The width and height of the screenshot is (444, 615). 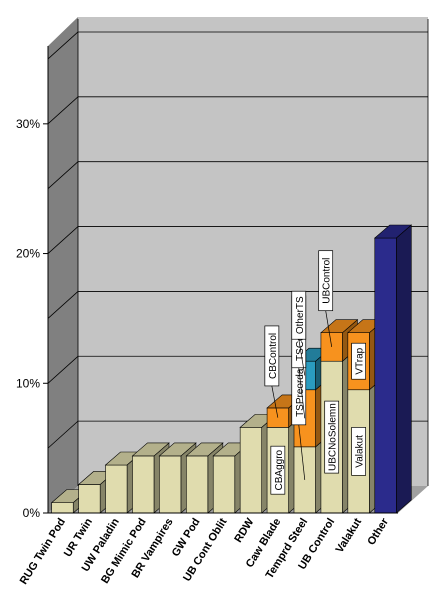 I want to click on bar-other, so click(x=393, y=369).